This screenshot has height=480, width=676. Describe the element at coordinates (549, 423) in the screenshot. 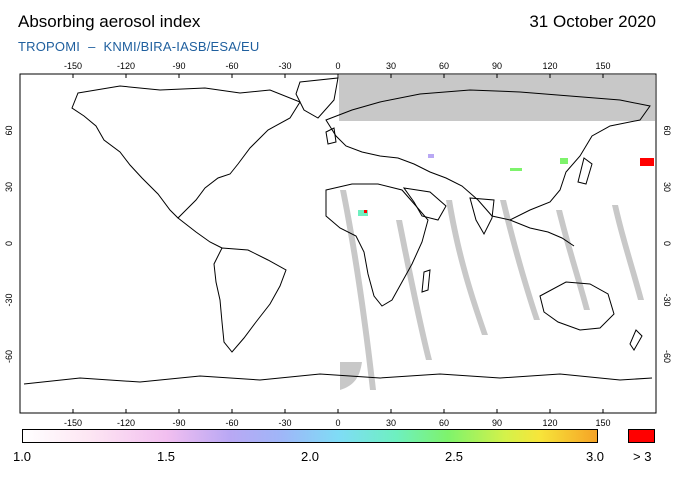

I see `longitude-label-bottom: 120` at that location.